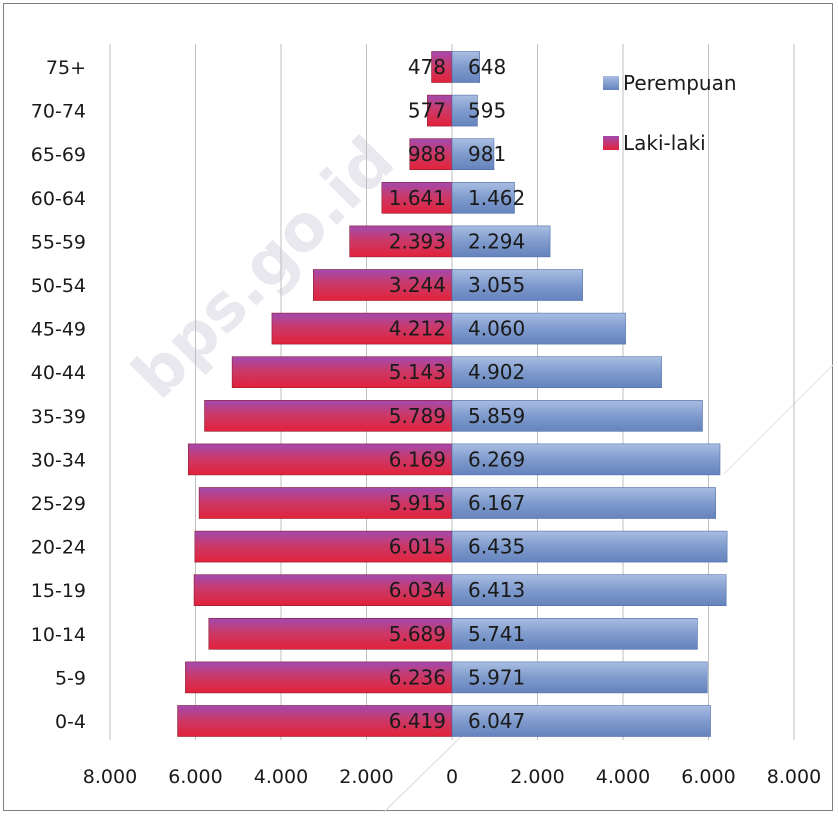 The image size is (838, 816). I want to click on value-label-perempuan: 3.055, so click(496, 285).